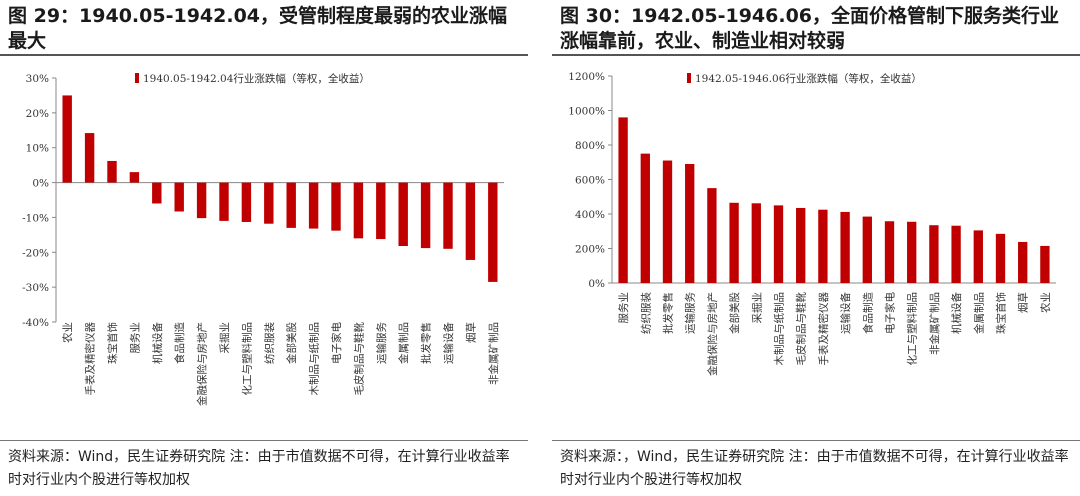 This screenshot has width=1080, height=496. I want to click on y-tick-label: 200%, so click(590, 250).